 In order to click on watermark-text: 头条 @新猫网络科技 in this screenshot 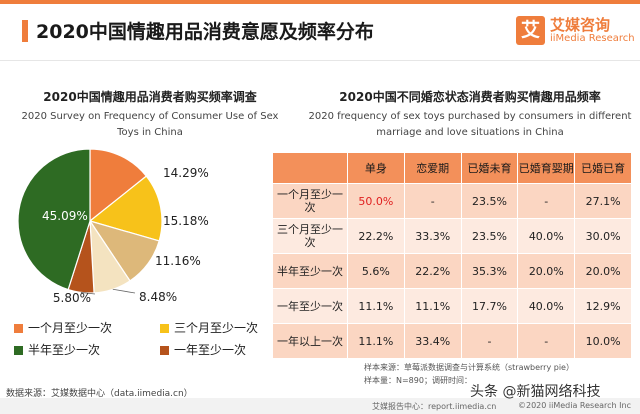, I will do `click(535, 392)`.